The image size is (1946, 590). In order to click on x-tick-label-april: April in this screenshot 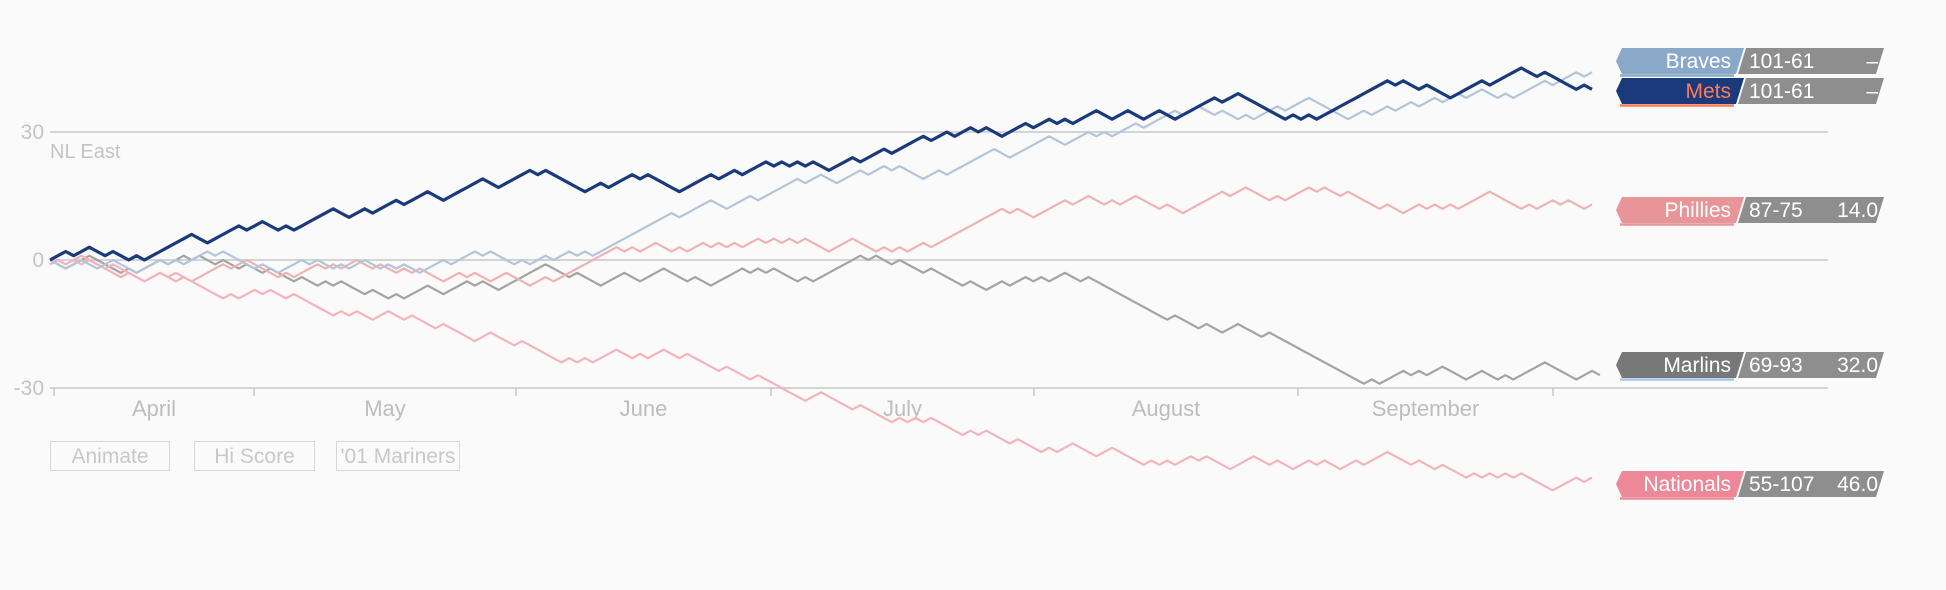, I will do `click(154, 408)`.